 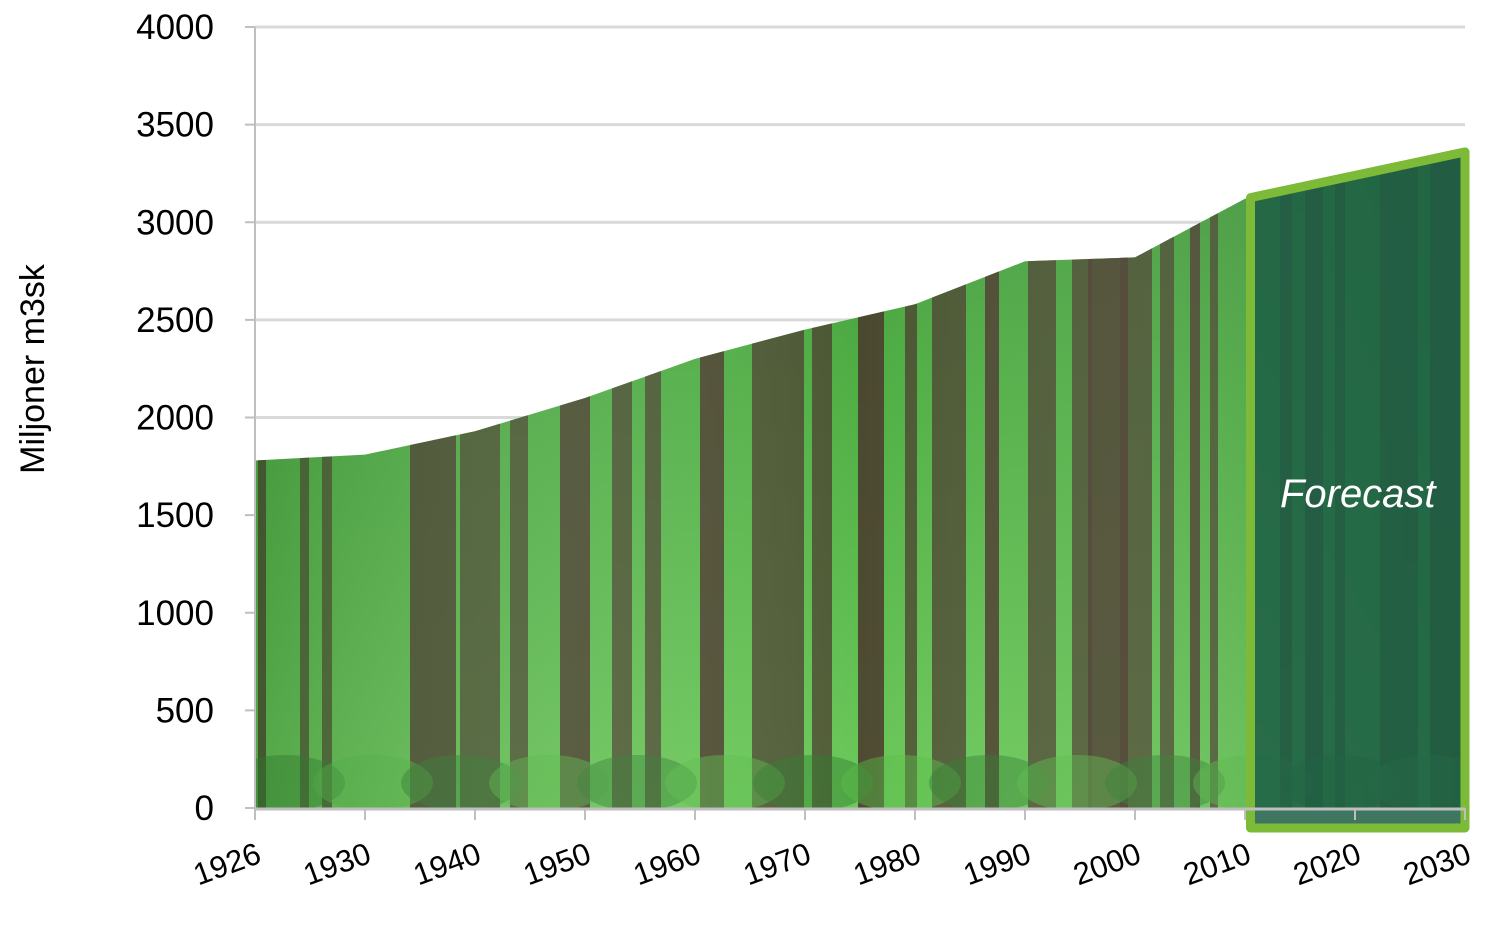 What do you see at coordinates (175, 613) in the screenshot?
I see `y-tick-label-1000: 1000` at bounding box center [175, 613].